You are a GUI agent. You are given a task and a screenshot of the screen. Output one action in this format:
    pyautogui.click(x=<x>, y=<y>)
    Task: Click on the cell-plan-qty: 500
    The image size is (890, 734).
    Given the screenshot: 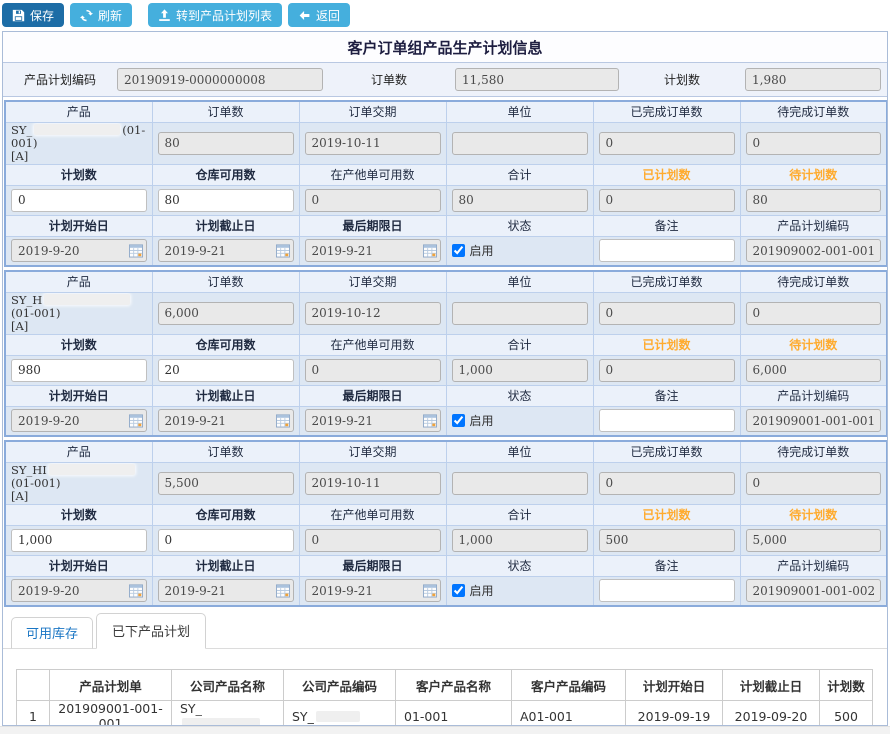 What is the action you would take?
    pyautogui.click(x=846, y=712)
    